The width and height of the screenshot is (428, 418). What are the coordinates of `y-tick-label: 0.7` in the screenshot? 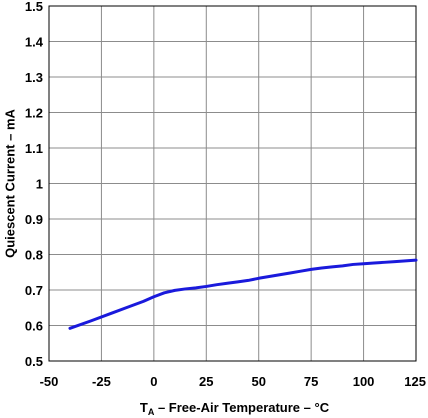 It's located at (34, 290).